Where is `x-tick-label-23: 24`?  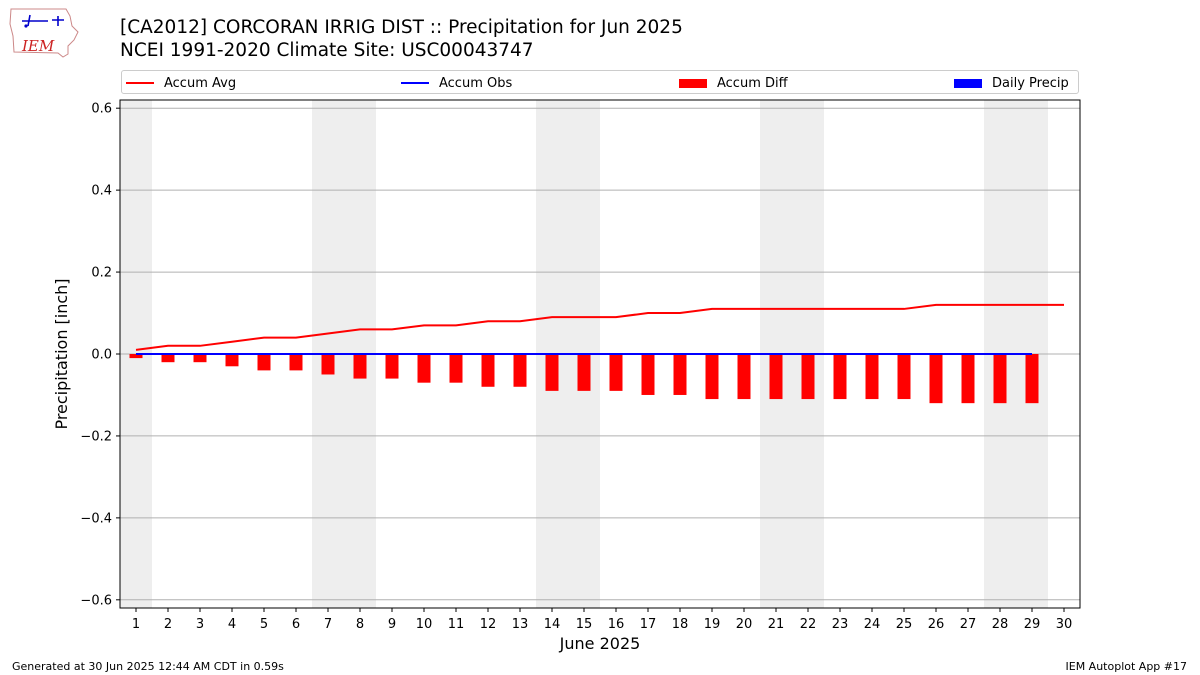 x-tick-label-23: 24 is located at coordinates (872, 624).